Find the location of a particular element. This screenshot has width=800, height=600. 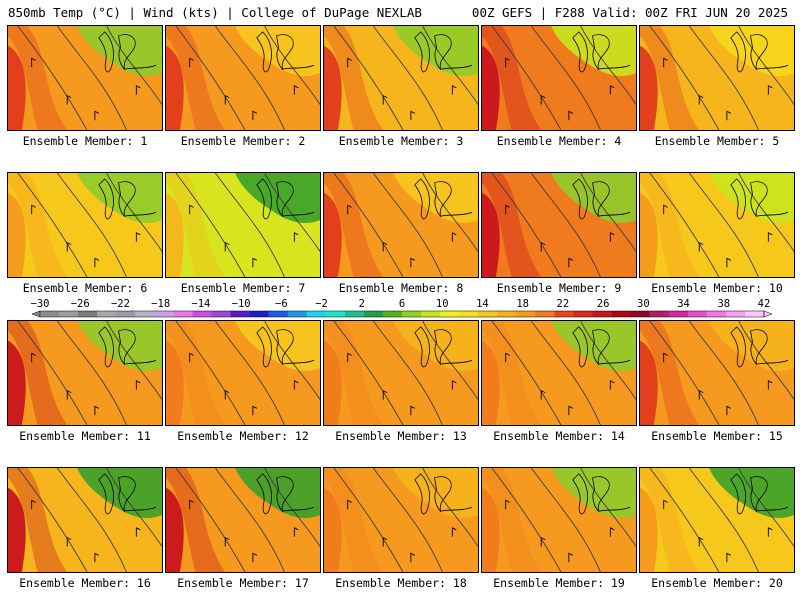

colorbar-tick-label: 38 is located at coordinates (723, 304).